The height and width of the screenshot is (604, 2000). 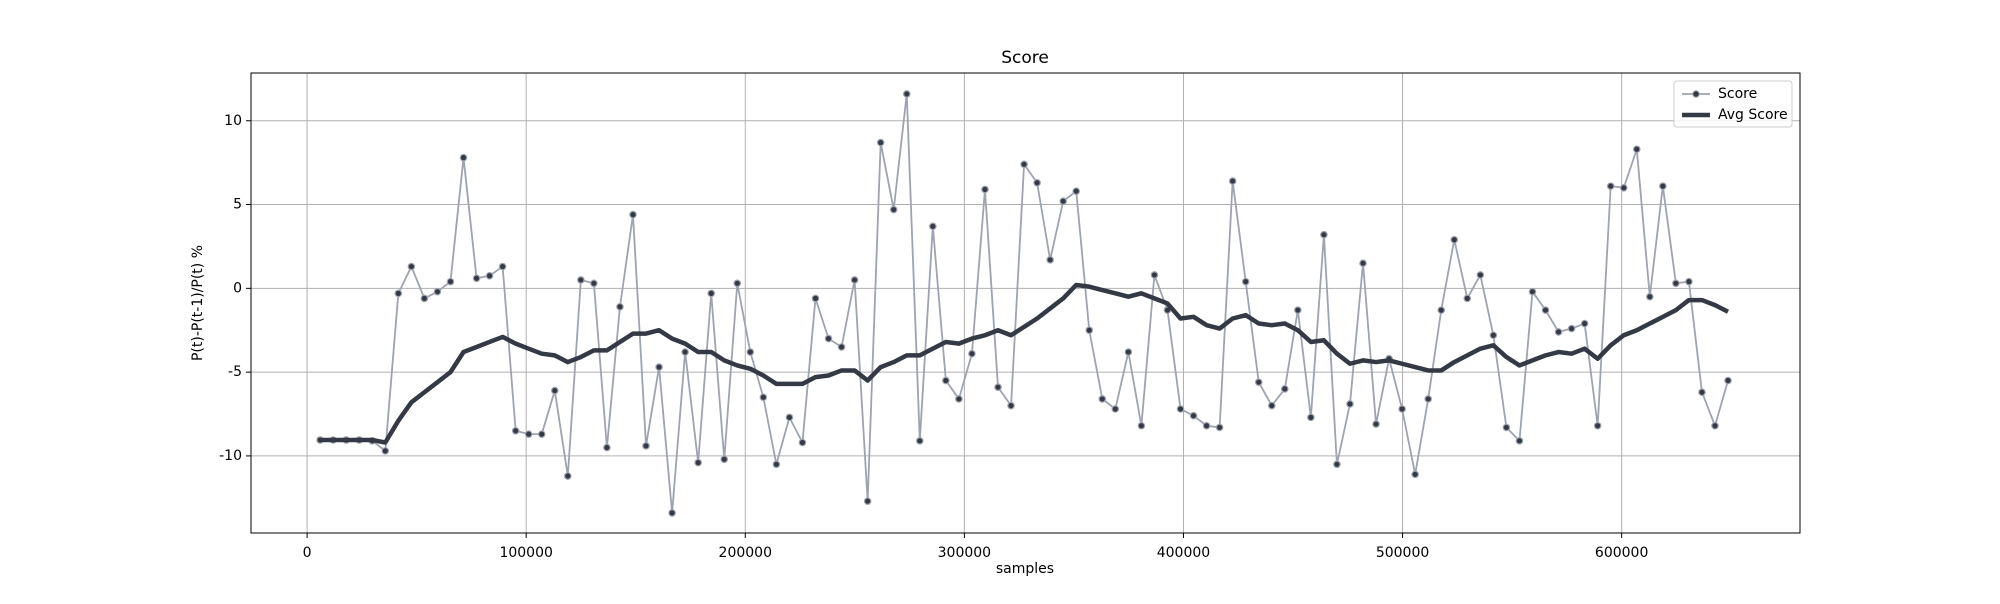 I want to click on x-tick-label: 200000, so click(x=745, y=553).